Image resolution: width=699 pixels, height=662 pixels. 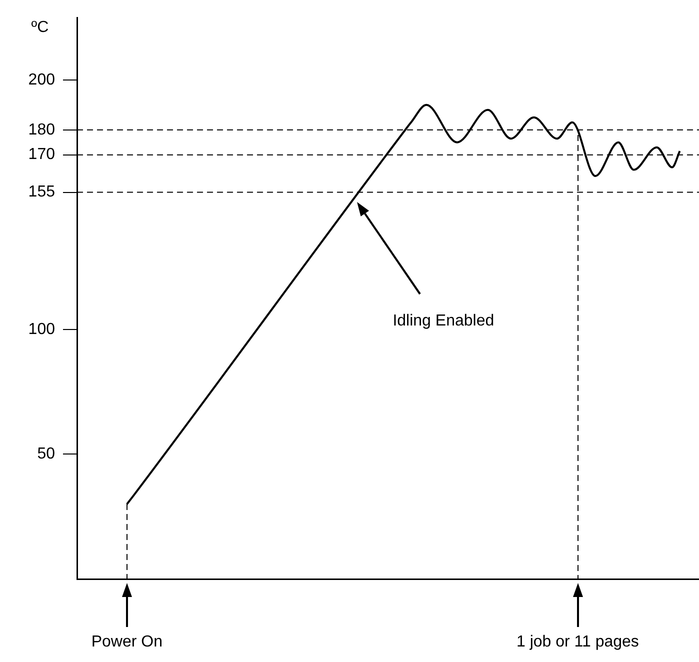 What do you see at coordinates (42, 192) in the screenshot?
I see `y-tick-label: 155` at bounding box center [42, 192].